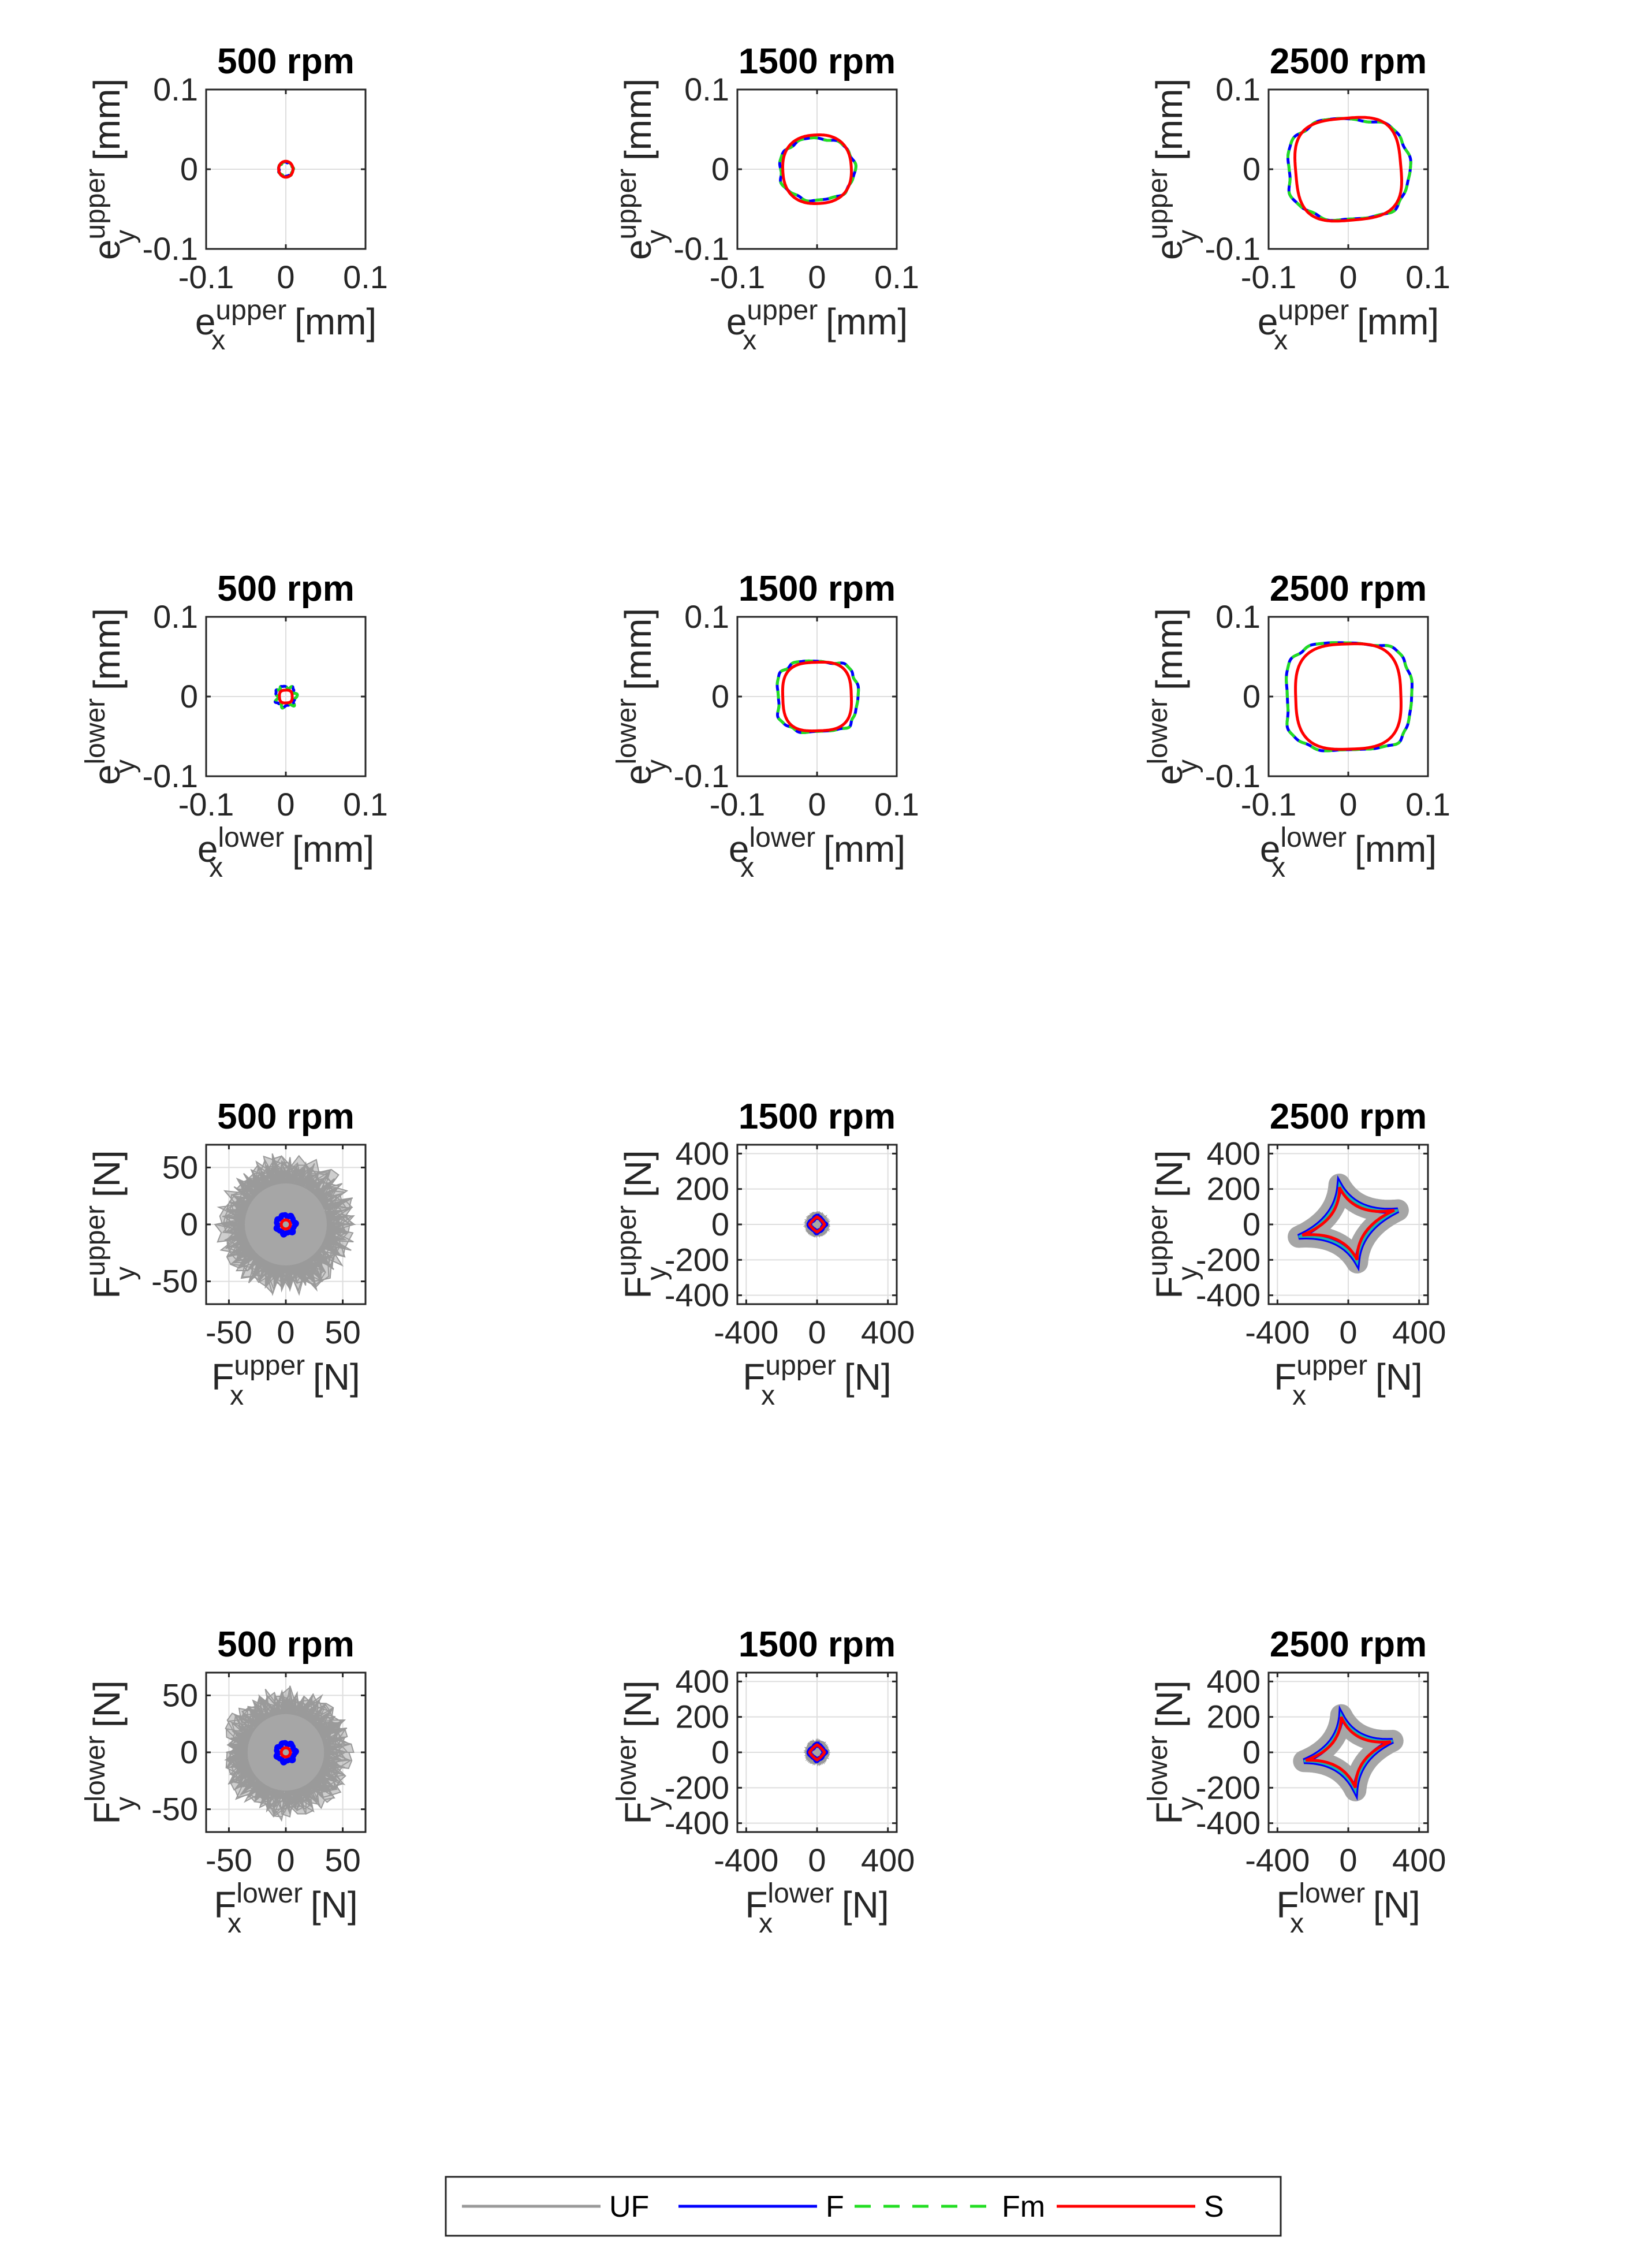 The width and height of the screenshot is (1652, 2260). I want to click on legend: UF F Fm S, so click(863, 2206).